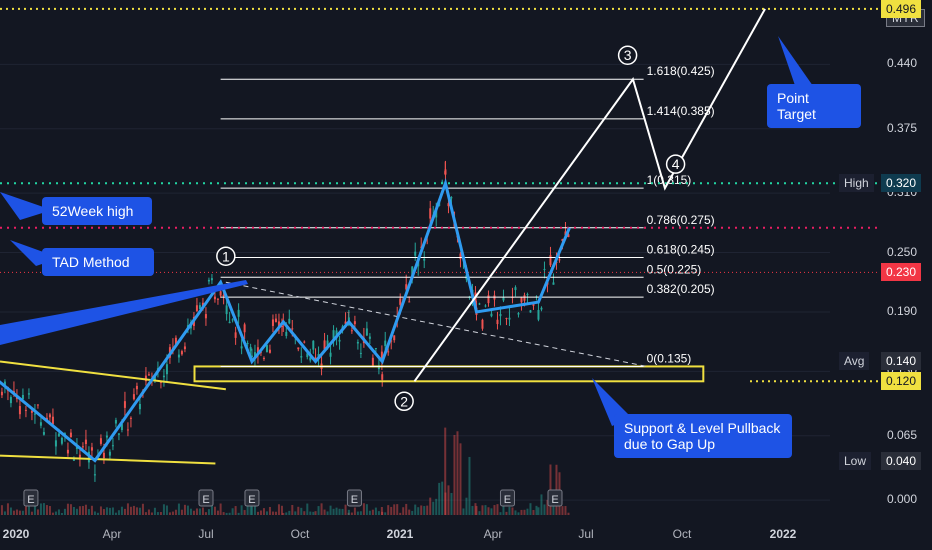 The height and width of the screenshot is (550, 932). What do you see at coordinates (703, 436) in the screenshot?
I see `callout-support-pullback: Support & Level Pullback due to Gap Up` at bounding box center [703, 436].